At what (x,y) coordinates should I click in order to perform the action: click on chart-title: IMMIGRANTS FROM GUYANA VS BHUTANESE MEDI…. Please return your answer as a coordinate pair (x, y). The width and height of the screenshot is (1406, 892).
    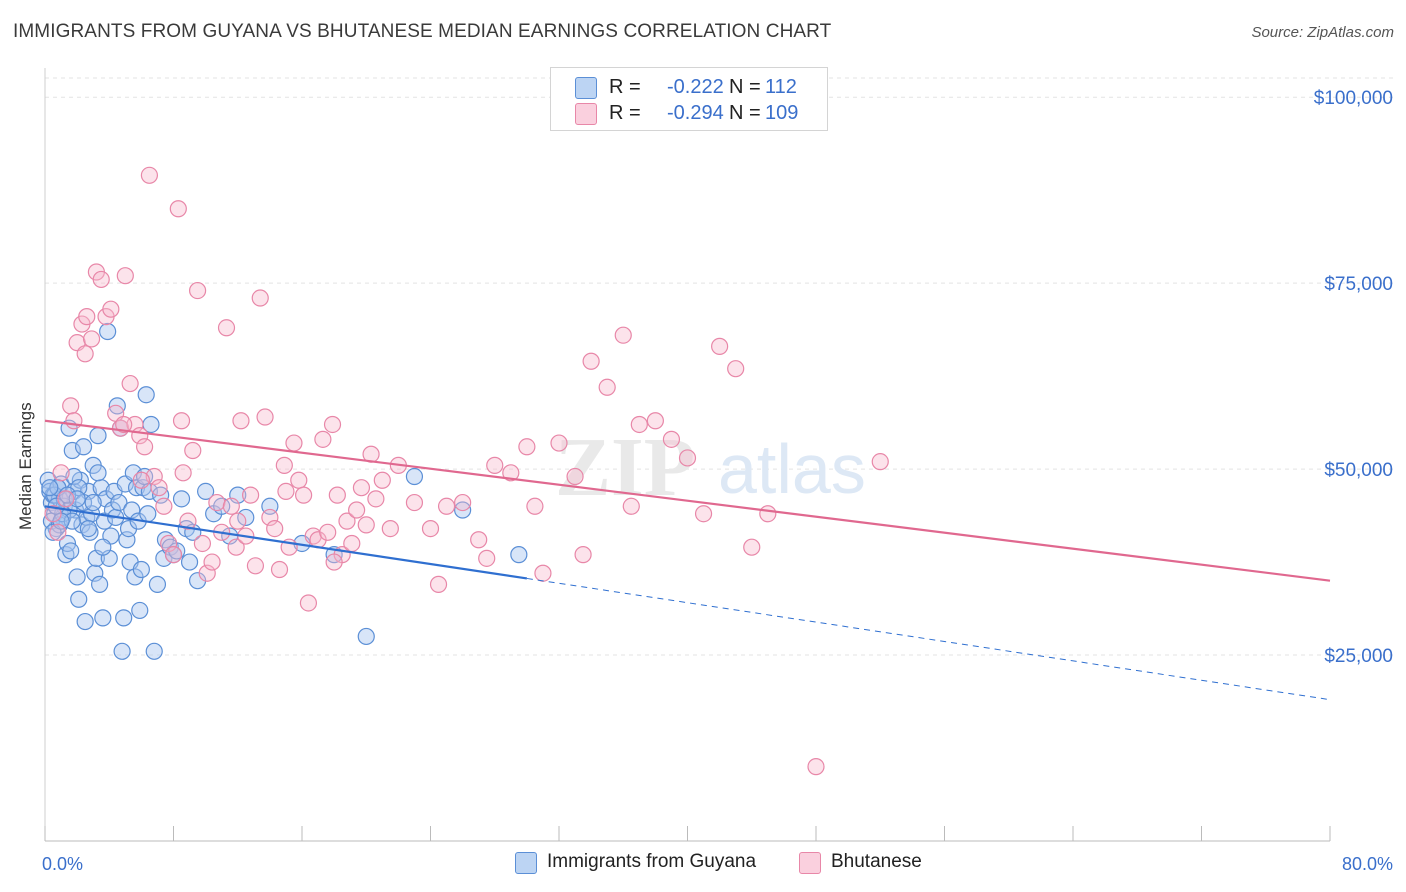
    Looking at the image, I should click on (422, 31).